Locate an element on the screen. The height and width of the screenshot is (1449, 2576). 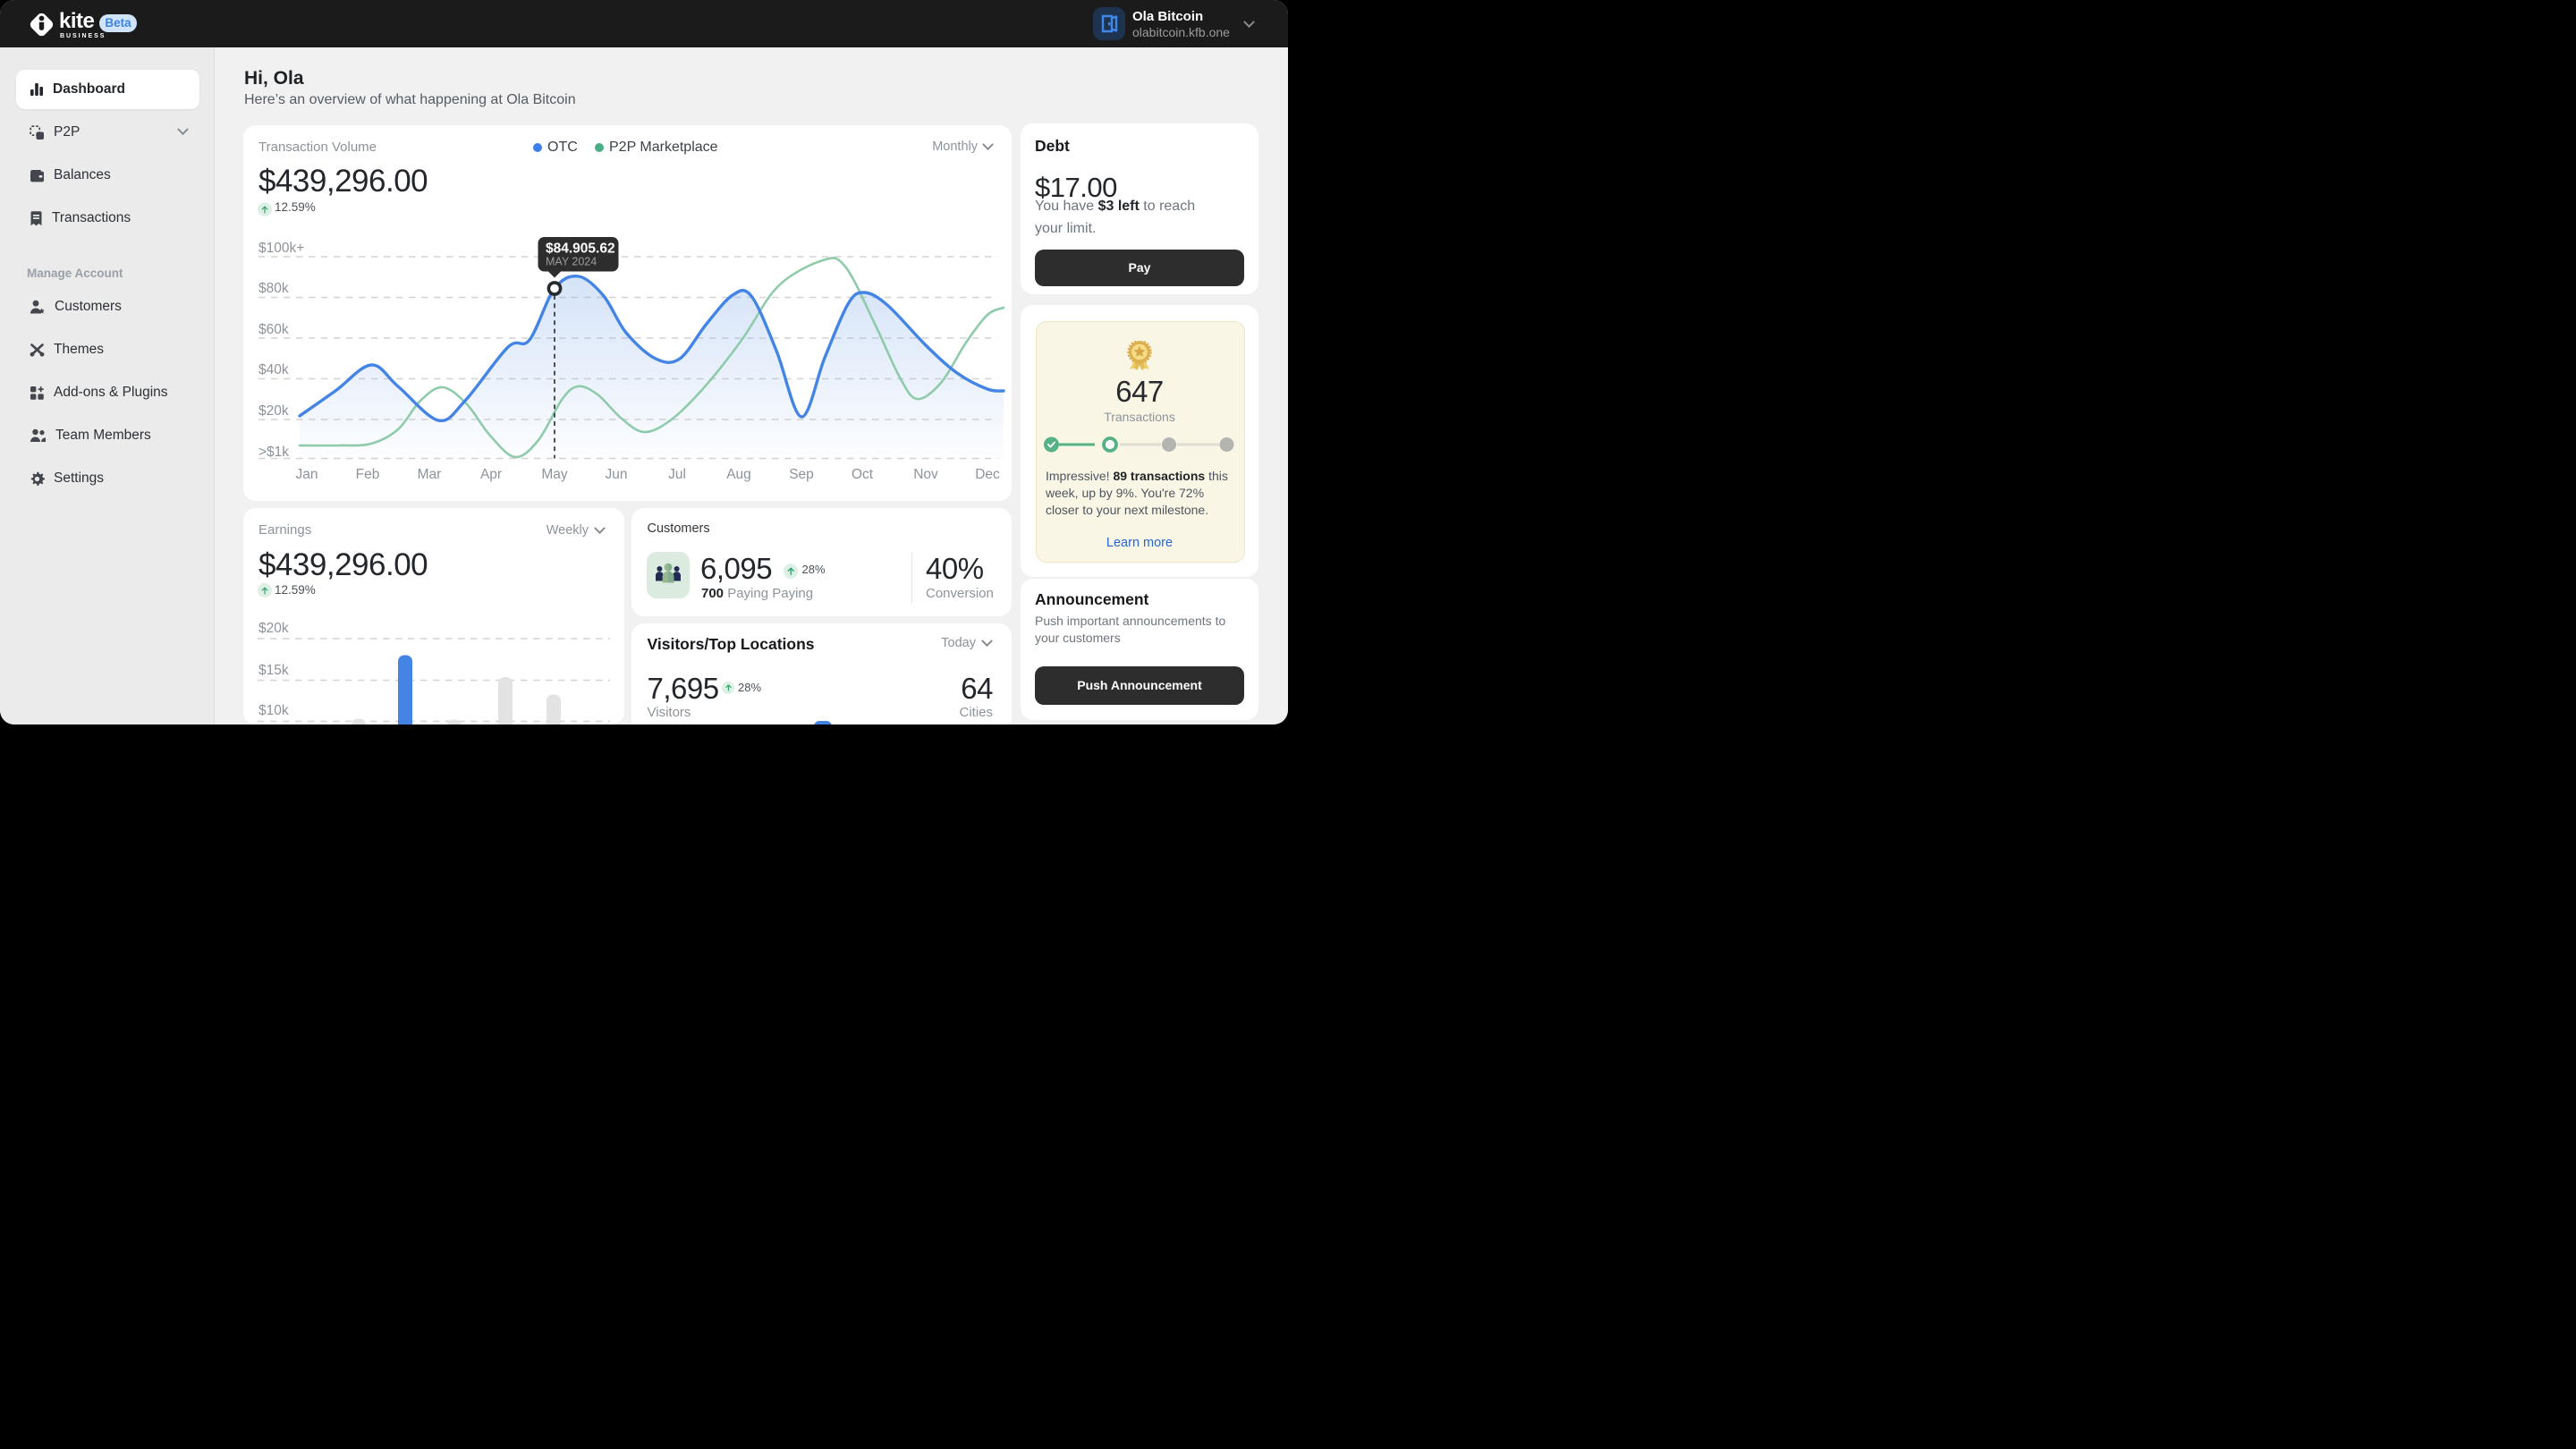
svg-text: $100k+ is located at coordinates (281, 248).